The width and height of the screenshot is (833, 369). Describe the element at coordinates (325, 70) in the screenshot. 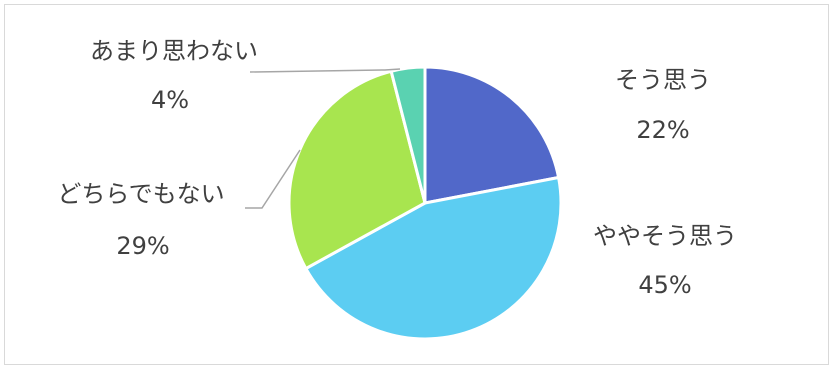

I see `leader-line-あまり思わない` at that location.